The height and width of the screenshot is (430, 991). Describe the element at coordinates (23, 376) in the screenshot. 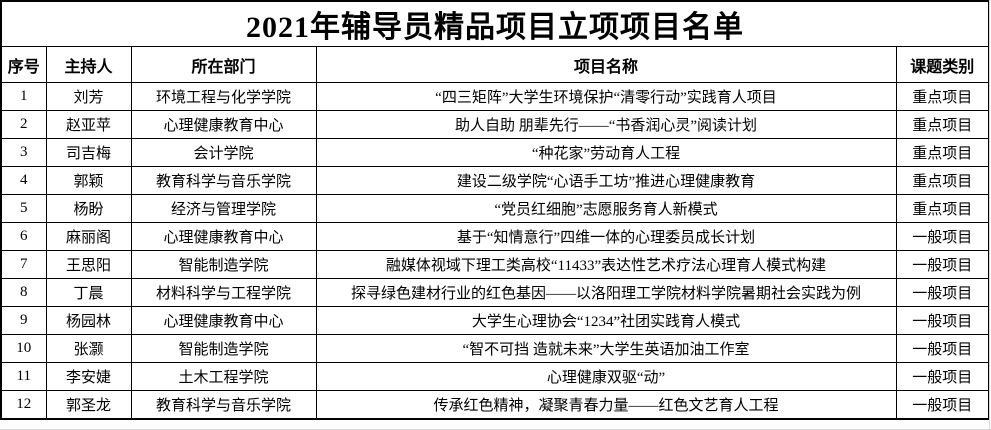

I see `cell-index: 11` at that location.